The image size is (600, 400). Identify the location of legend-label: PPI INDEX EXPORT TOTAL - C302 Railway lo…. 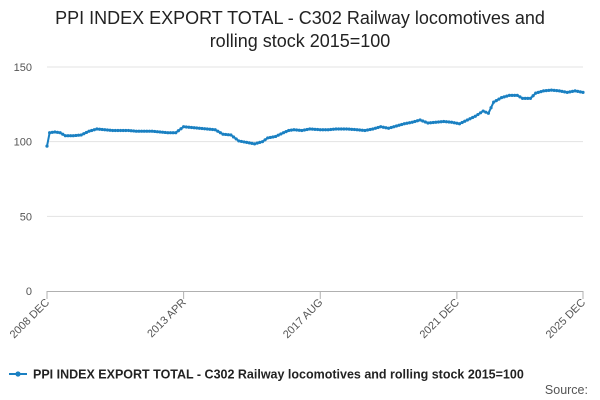
(278, 375).